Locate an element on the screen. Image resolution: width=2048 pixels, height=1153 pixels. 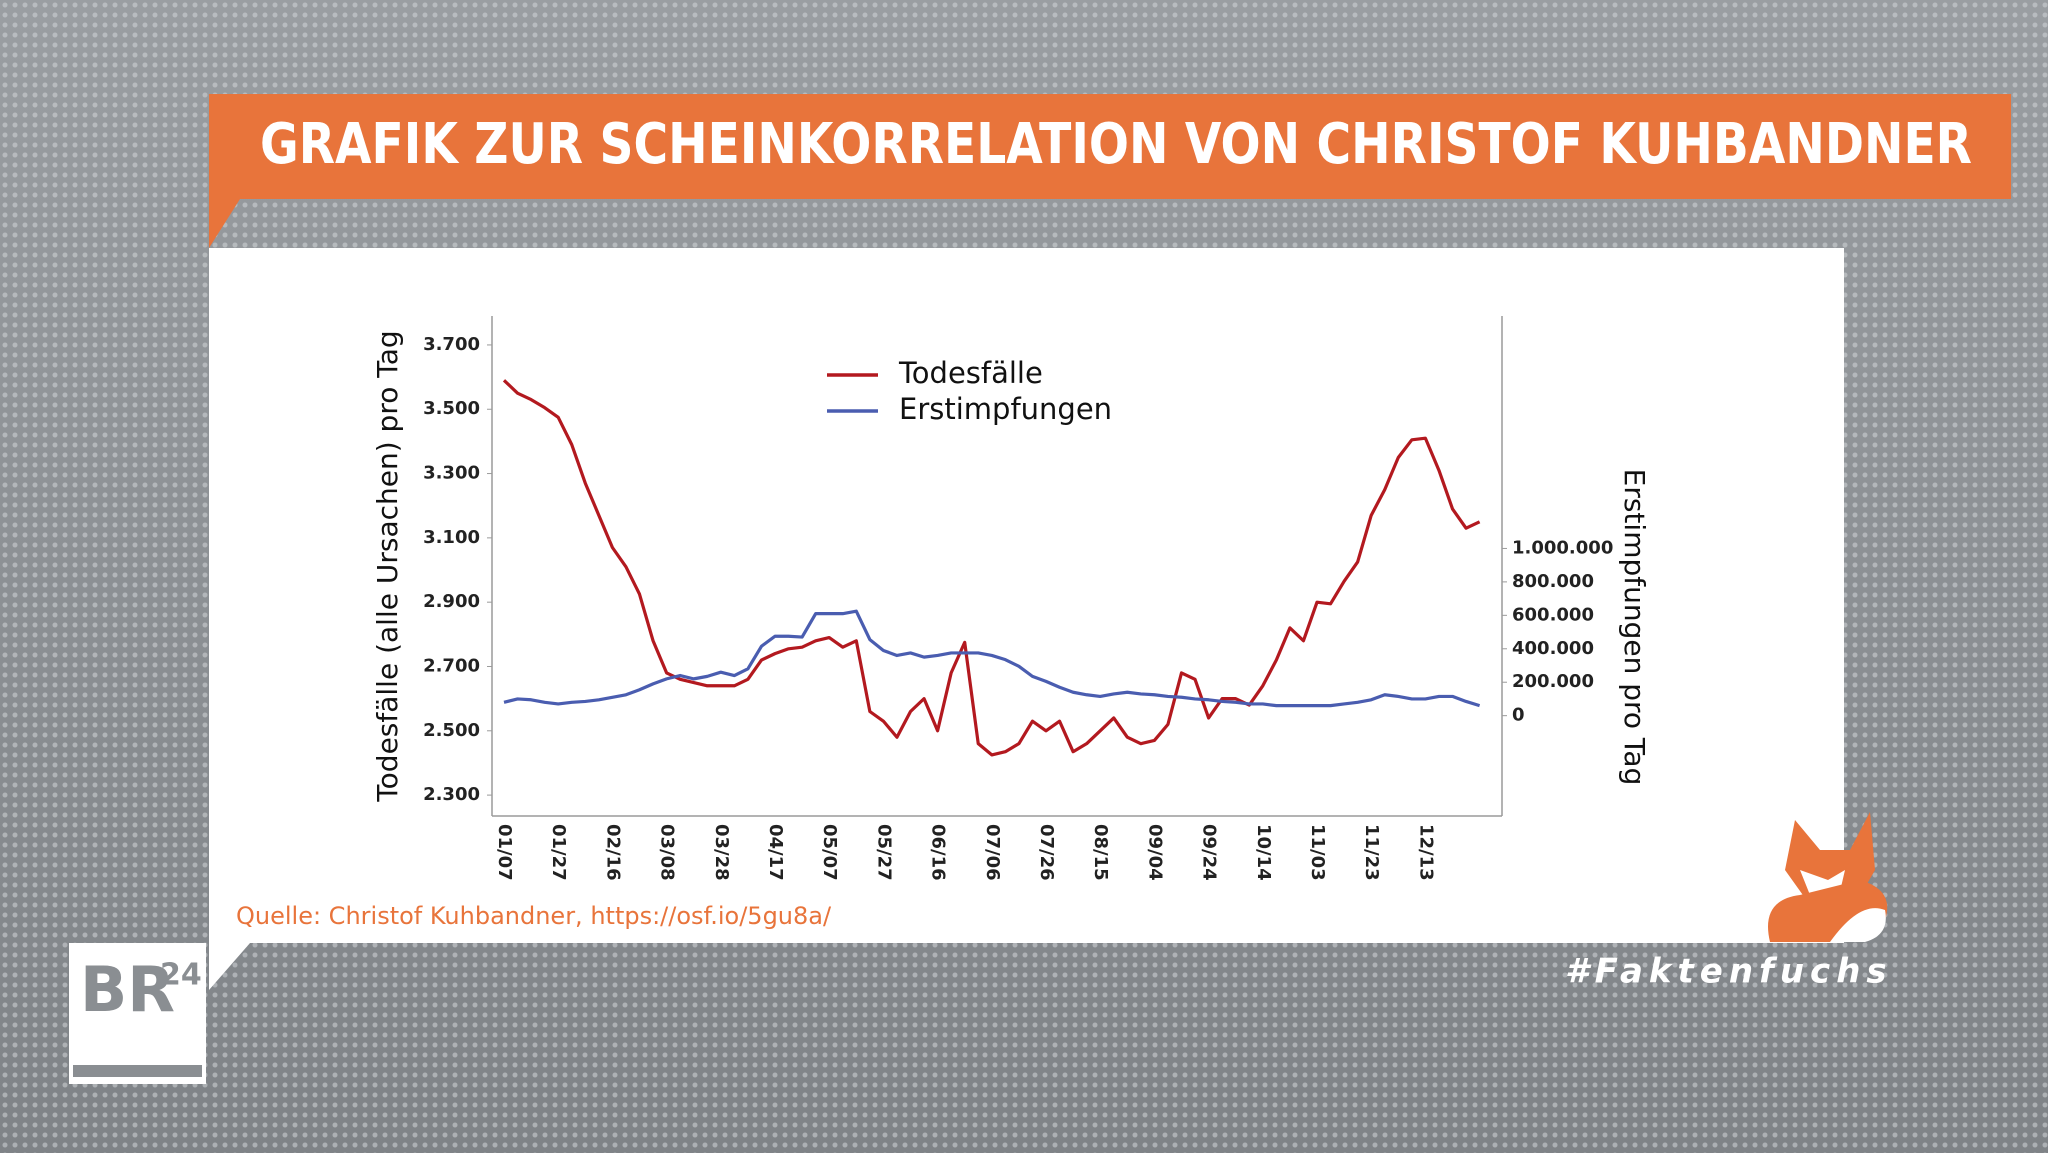
x-tick-label: 09/04 is located at coordinates (1154, 852).